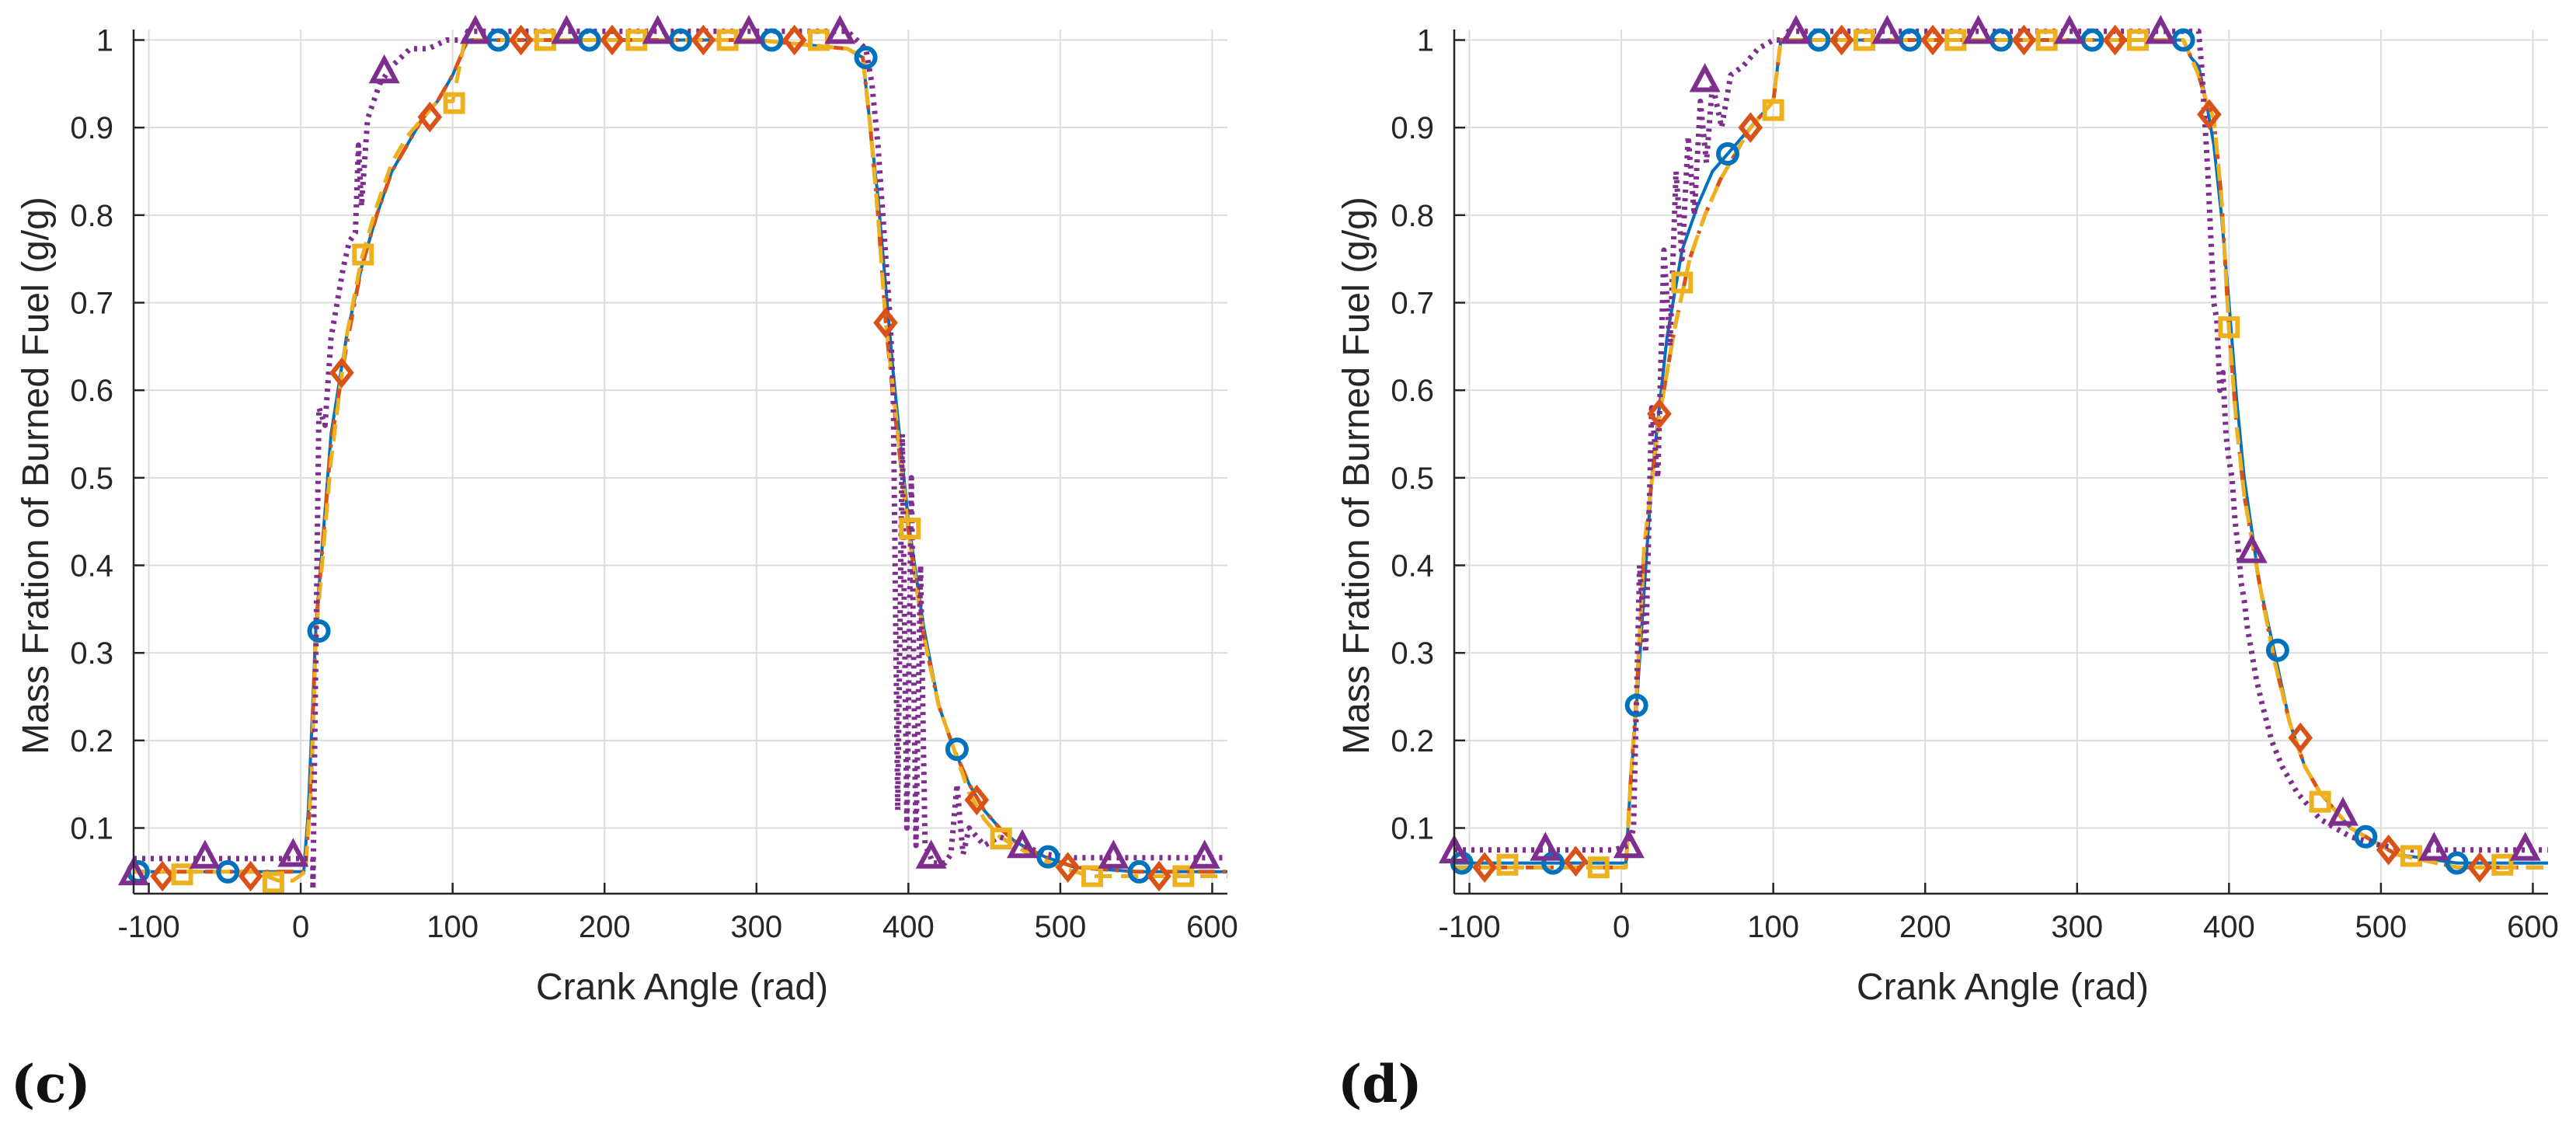 This screenshot has width=2576, height=1133. What do you see at coordinates (149, 927) in the screenshot?
I see `x-tick-label: -100` at bounding box center [149, 927].